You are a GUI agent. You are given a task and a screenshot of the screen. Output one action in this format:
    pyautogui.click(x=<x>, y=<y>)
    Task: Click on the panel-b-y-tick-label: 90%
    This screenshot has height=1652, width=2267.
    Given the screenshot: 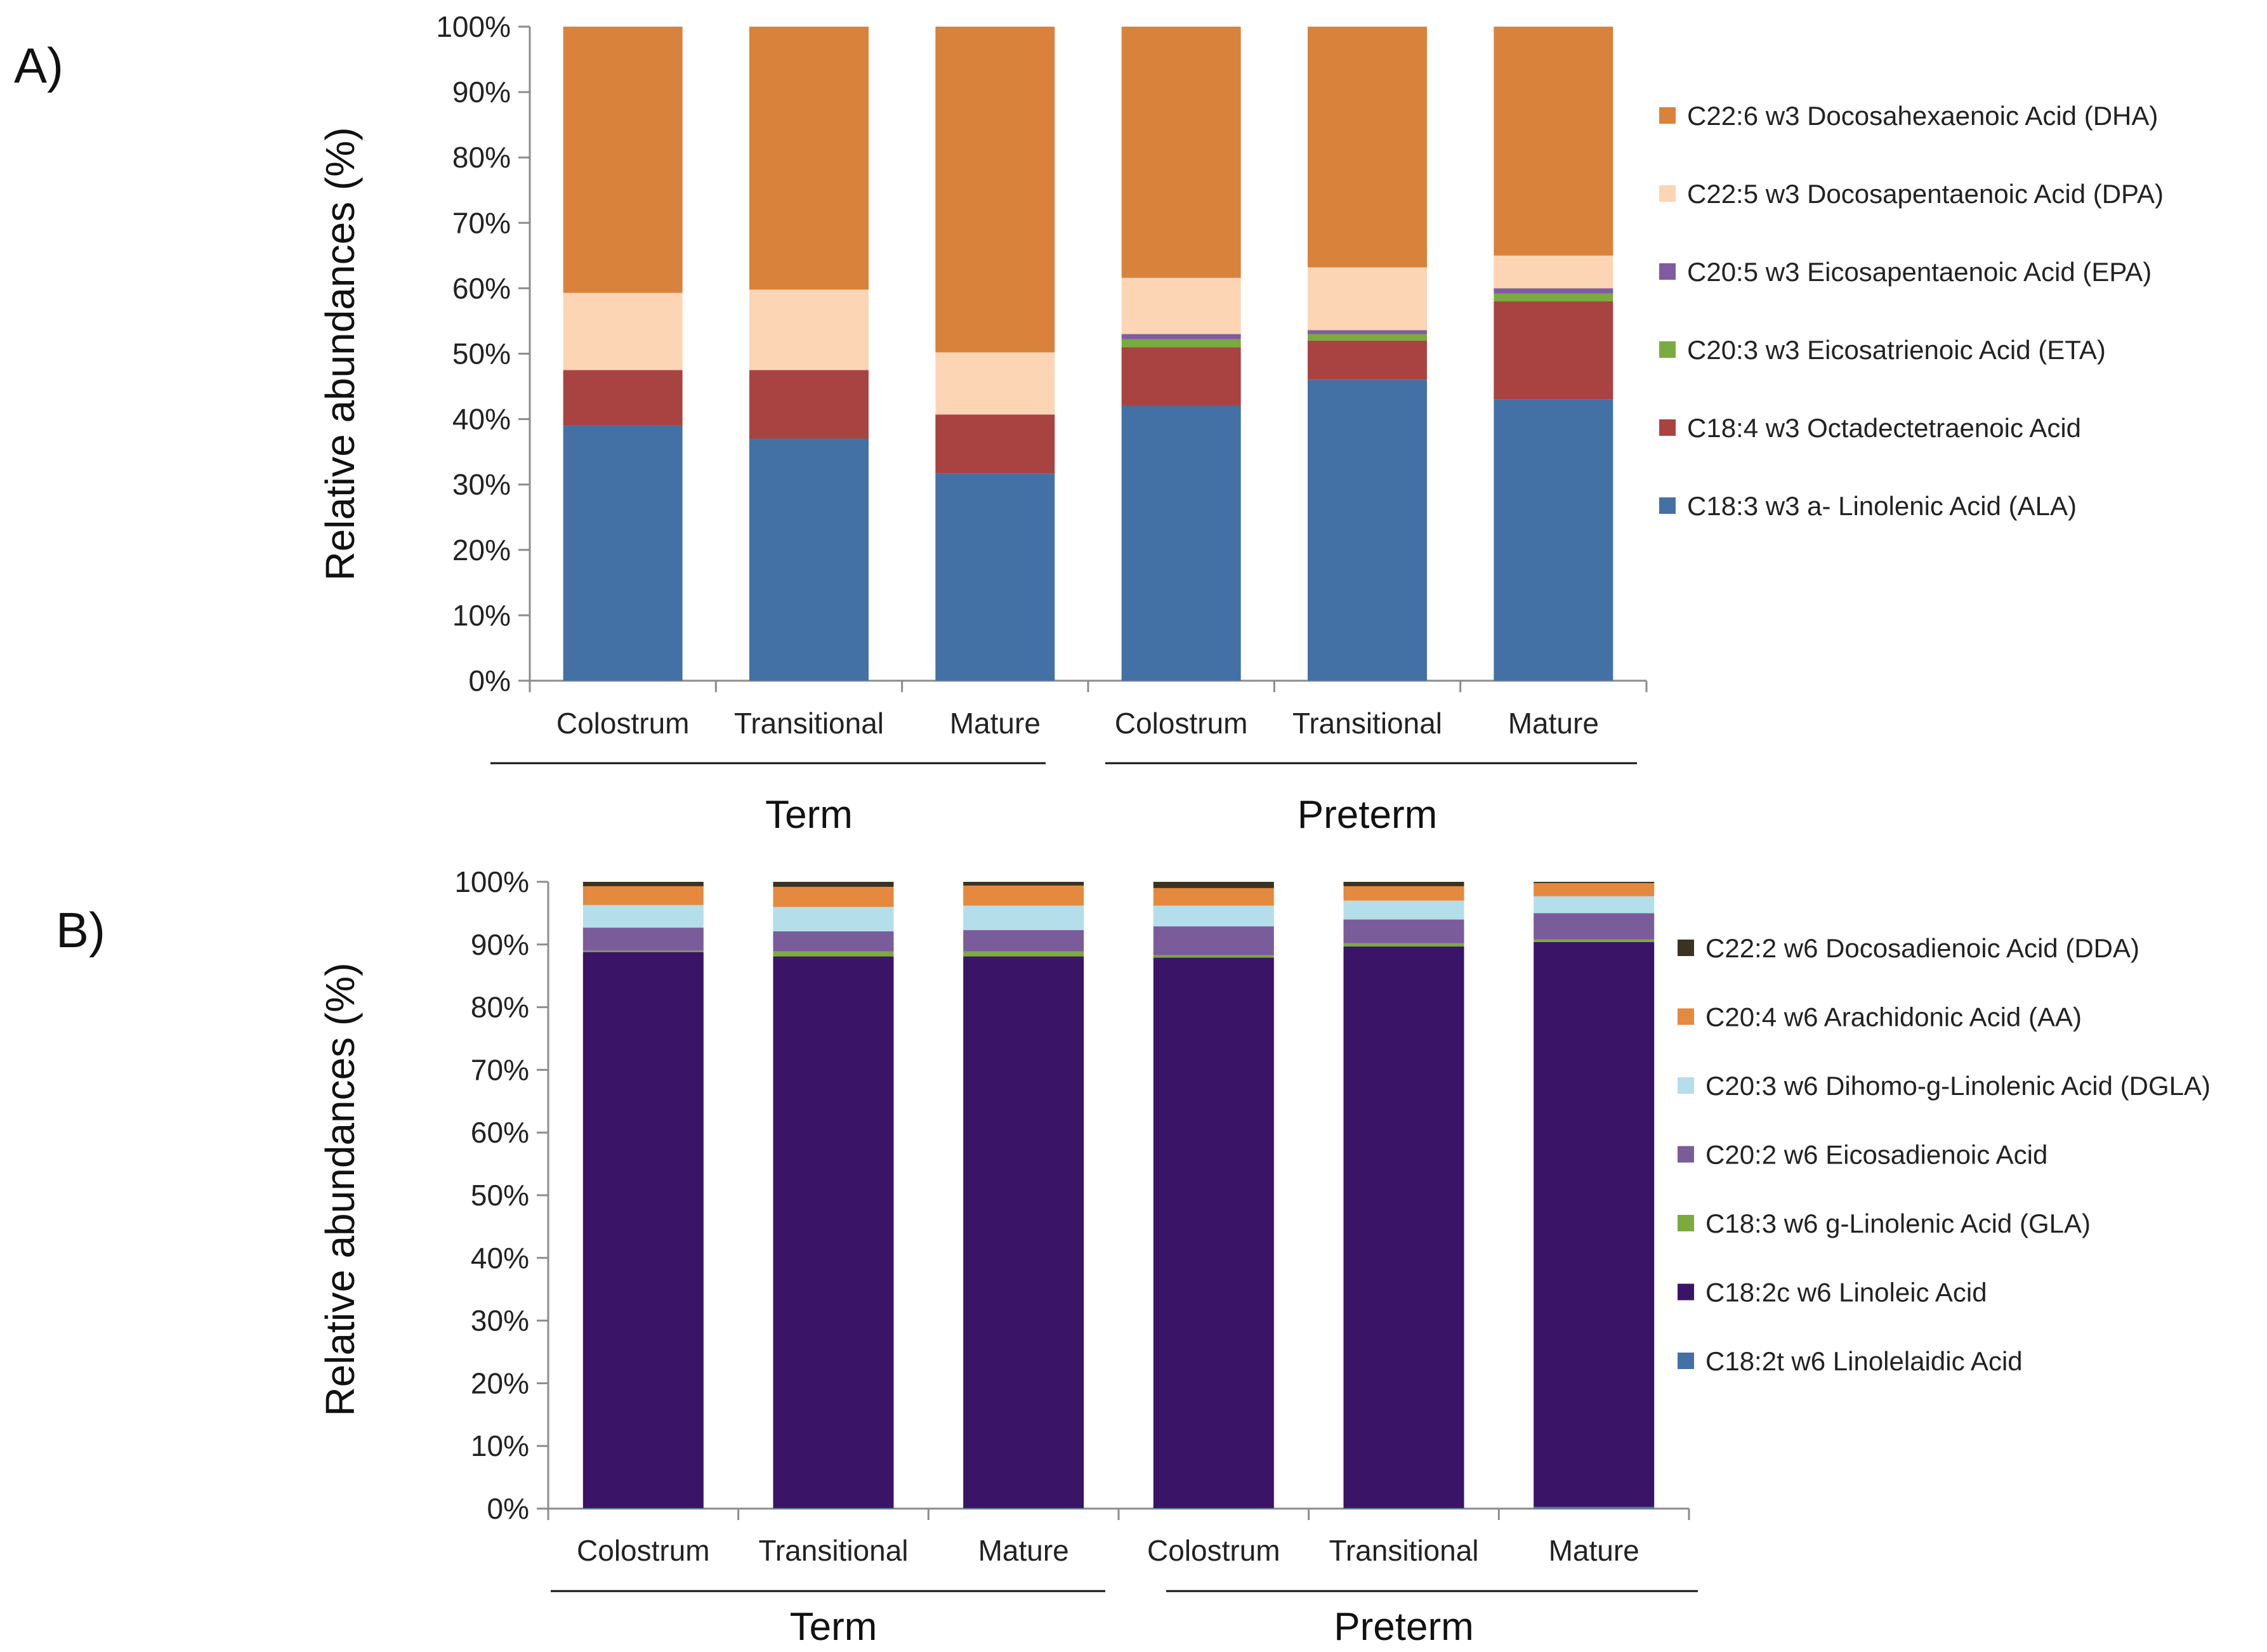 What is the action you would take?
    pyautogui.click(x=500, y=944)
    